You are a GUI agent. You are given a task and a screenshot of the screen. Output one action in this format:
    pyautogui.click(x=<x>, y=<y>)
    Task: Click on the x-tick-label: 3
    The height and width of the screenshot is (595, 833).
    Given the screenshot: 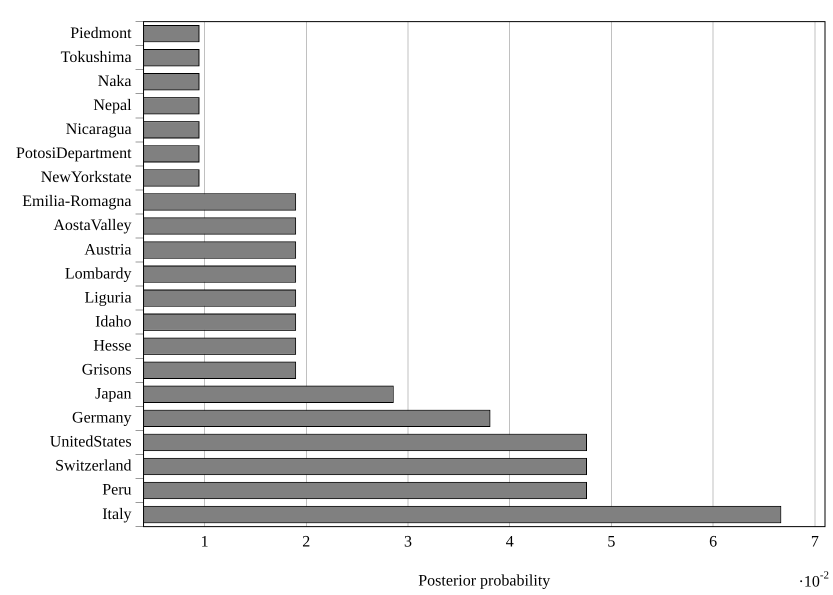 What is the action you would take?
    pyautogui.click(x=408, y=541)
    